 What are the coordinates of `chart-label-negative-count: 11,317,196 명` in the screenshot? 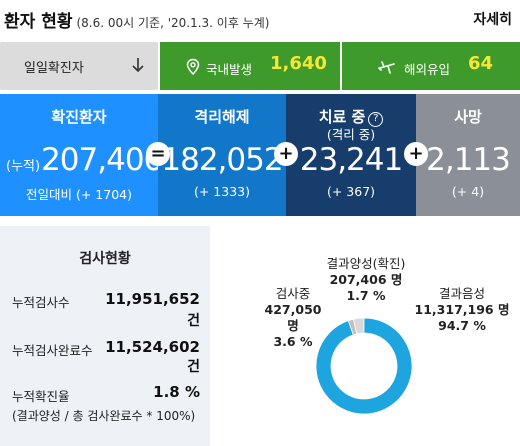 It's located at (462, 309).